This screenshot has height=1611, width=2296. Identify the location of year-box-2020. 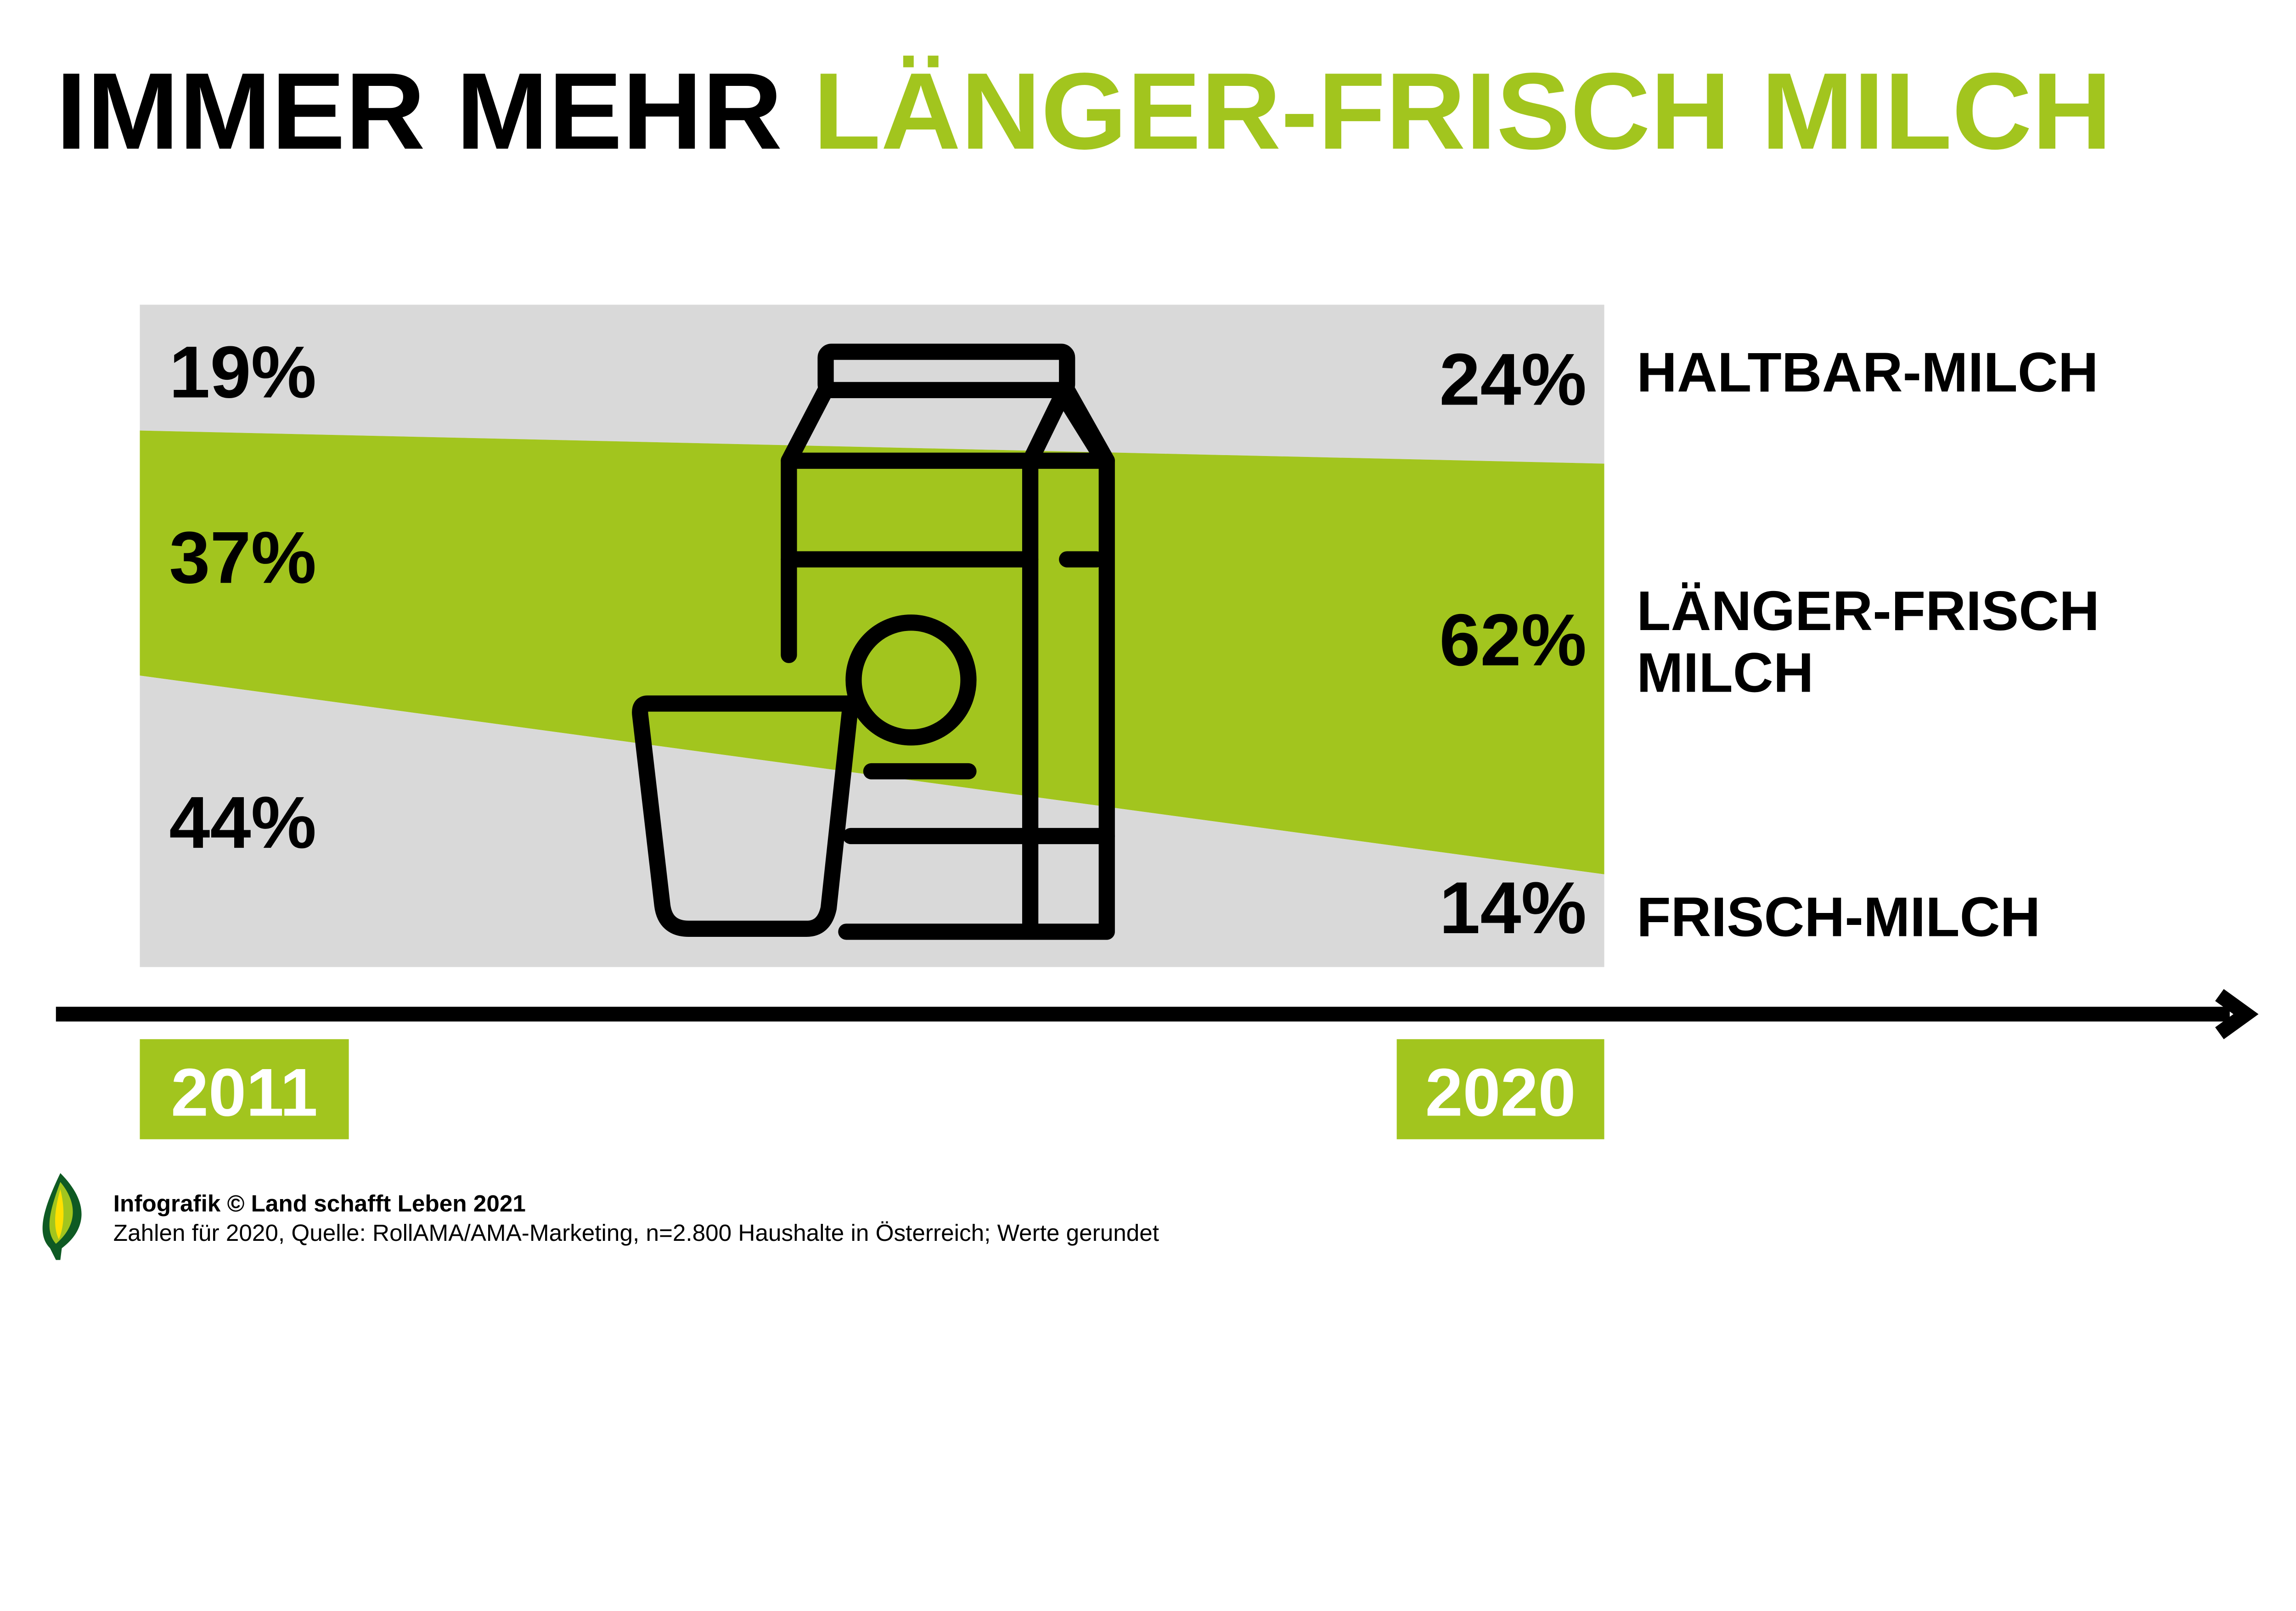
(1500, 1089).